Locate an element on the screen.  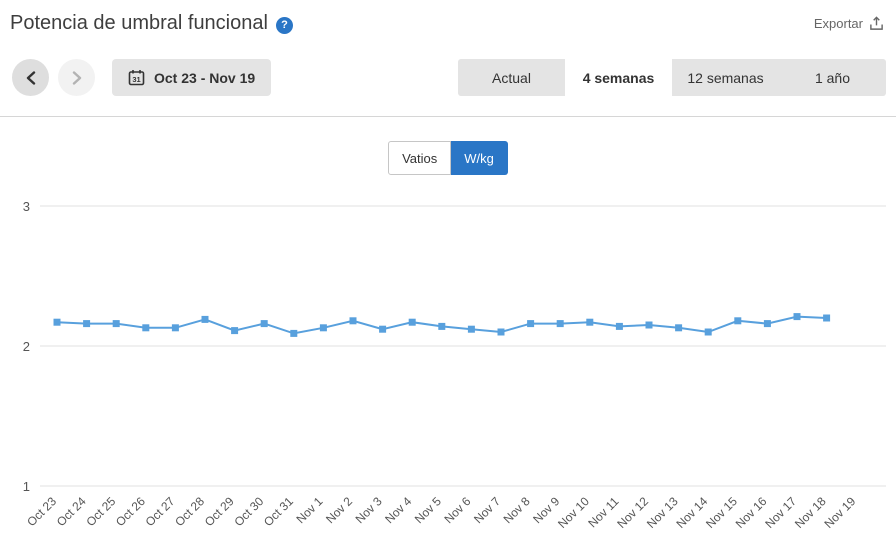
x-axis-label: Oct 31 is located at coordinates (278, 511).